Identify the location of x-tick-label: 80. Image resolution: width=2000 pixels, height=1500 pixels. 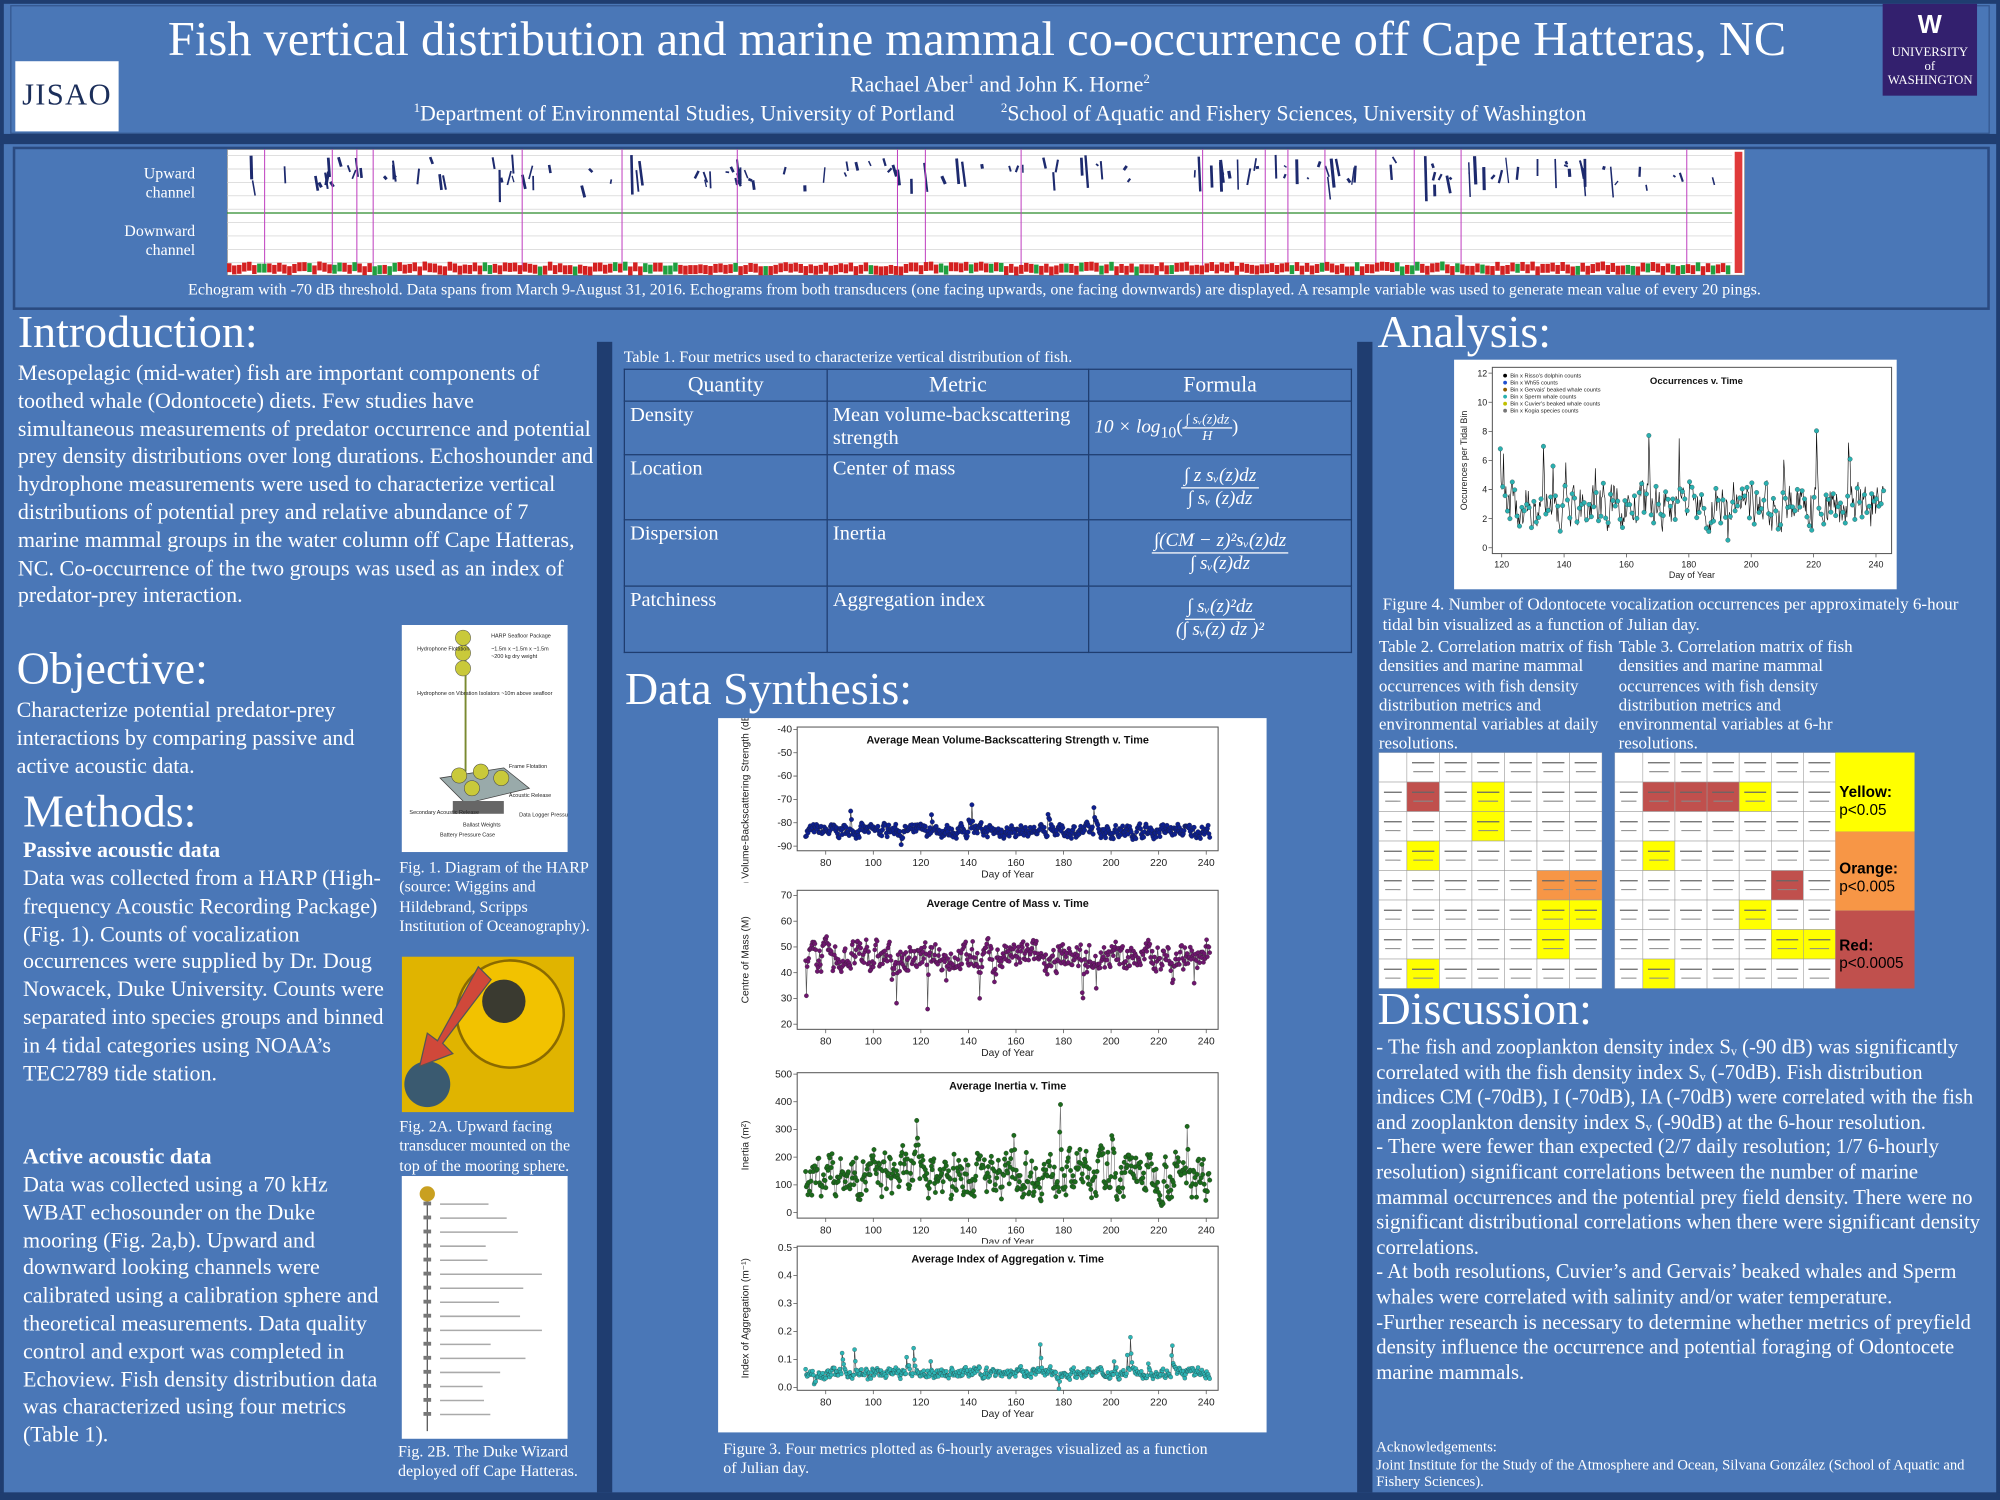
(826, 1230).